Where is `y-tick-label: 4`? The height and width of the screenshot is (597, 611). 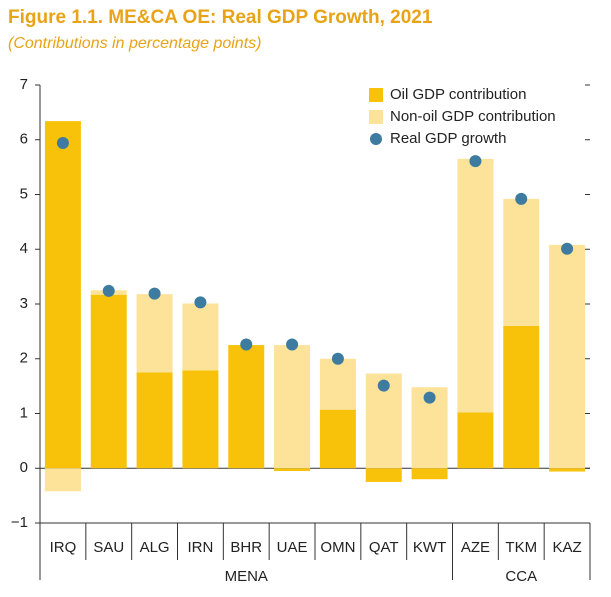
y-tick-label: 4 is located at coordinates (24, 248).